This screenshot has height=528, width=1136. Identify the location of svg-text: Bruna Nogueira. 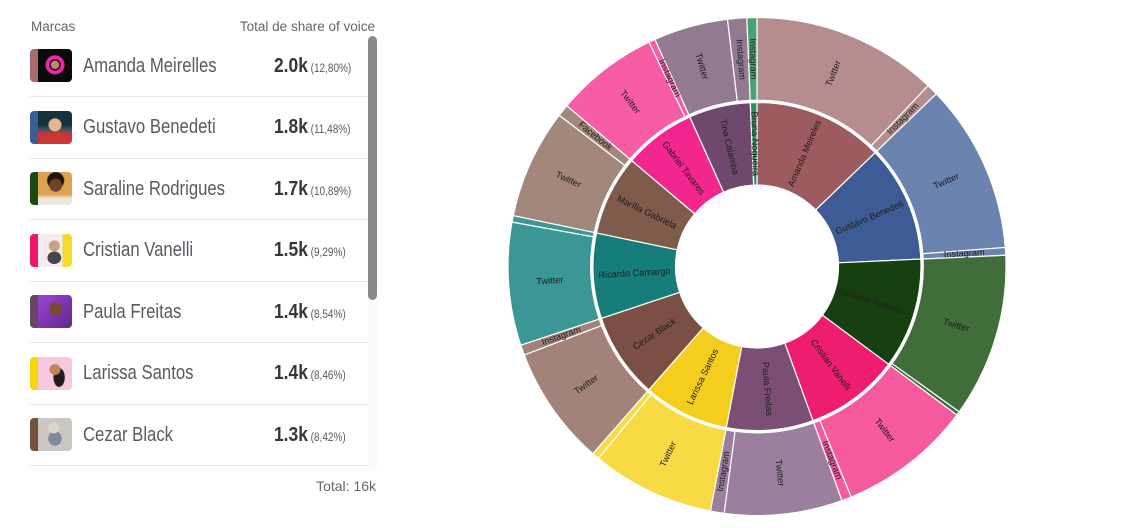
(754, 143).